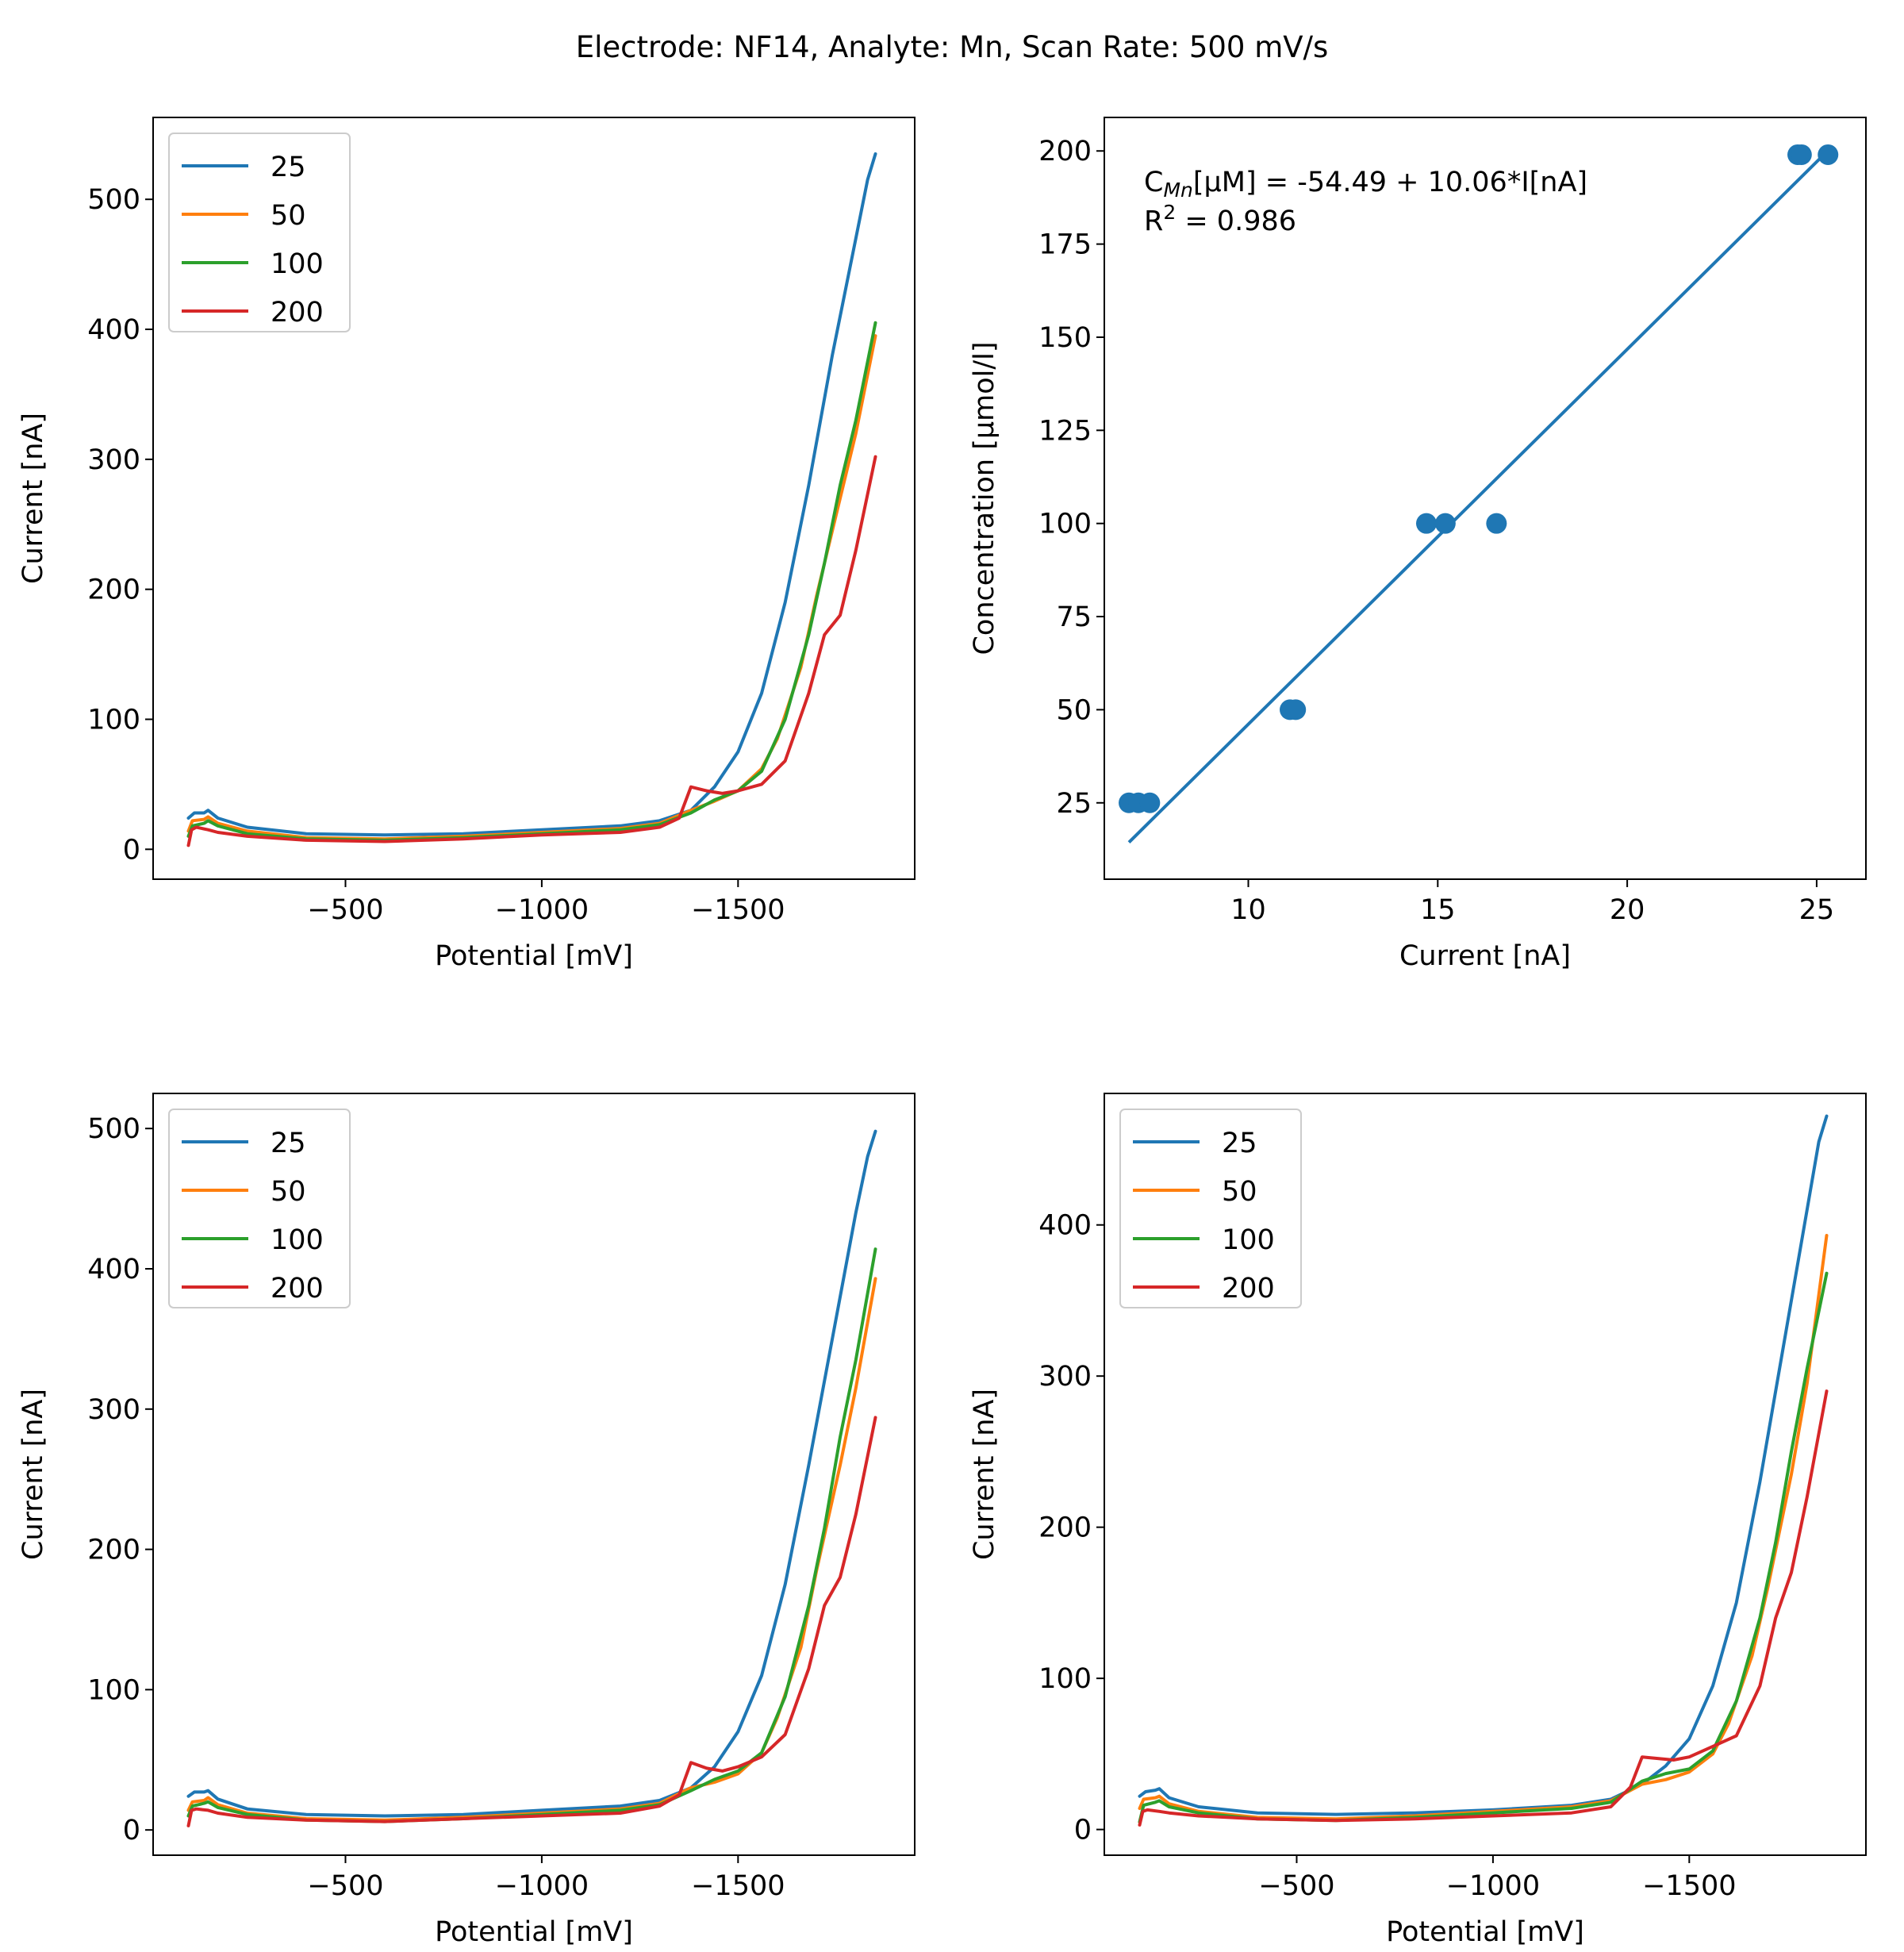 Image resolution: width=1904 pixels, height=1952 pixels. I want to click on y-tick-label: 50, so click(1074, 710).